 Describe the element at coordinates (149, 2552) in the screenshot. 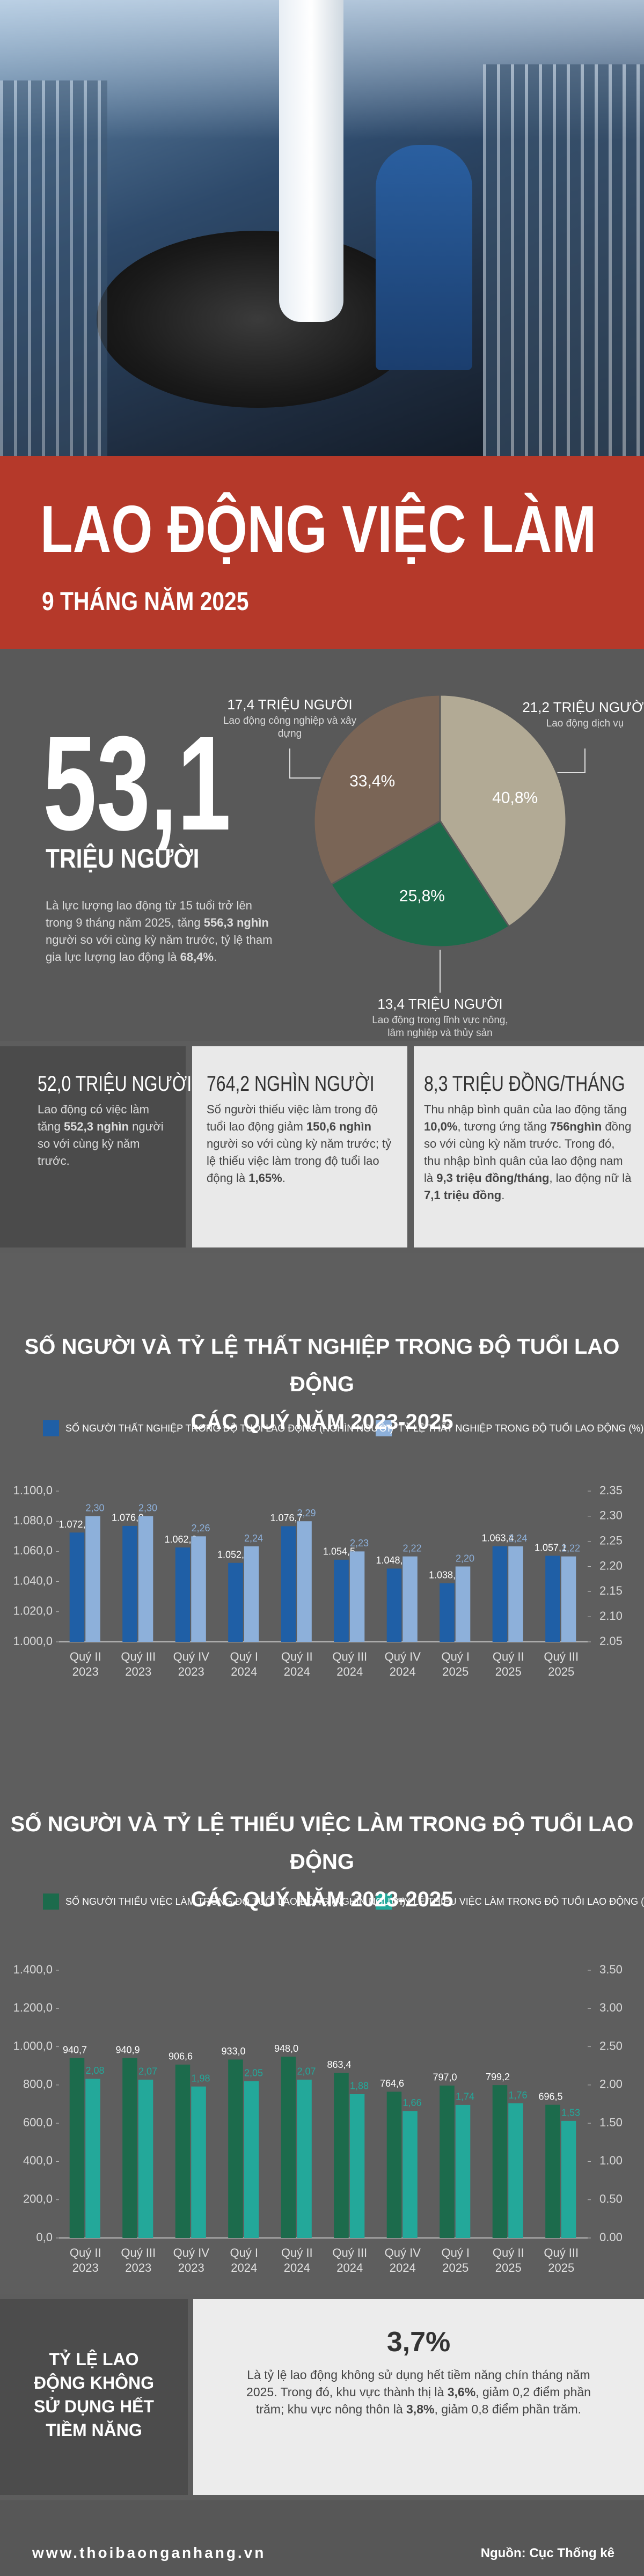

I see `footer-website: www.thoibaonganhang.vn` at that location.